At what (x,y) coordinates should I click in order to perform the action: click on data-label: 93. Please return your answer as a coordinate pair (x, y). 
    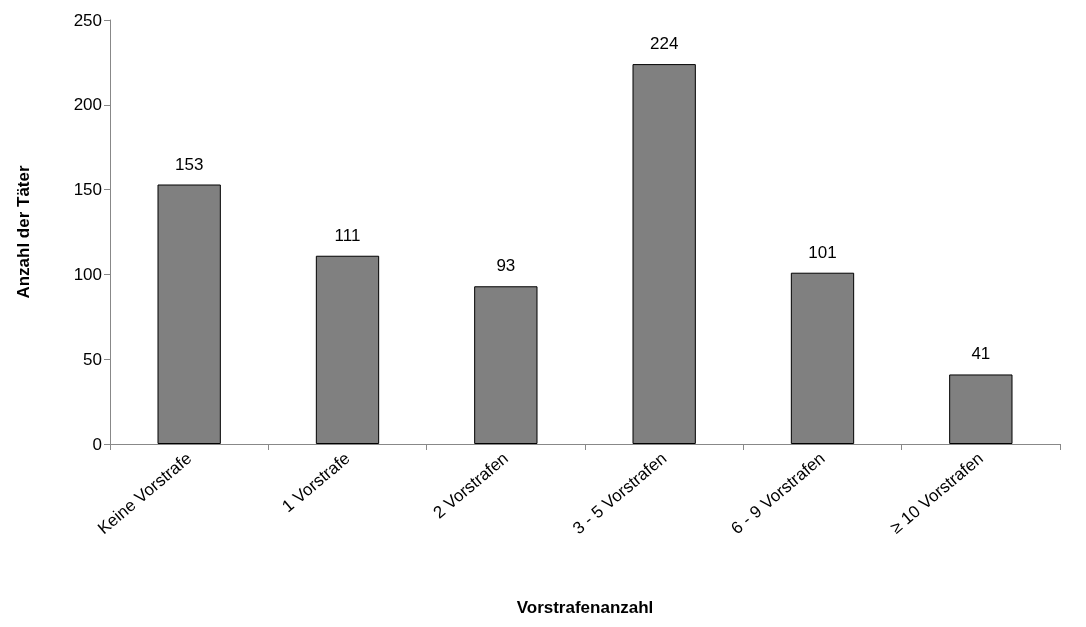
    Looking at the image, I should click on (506, 266).